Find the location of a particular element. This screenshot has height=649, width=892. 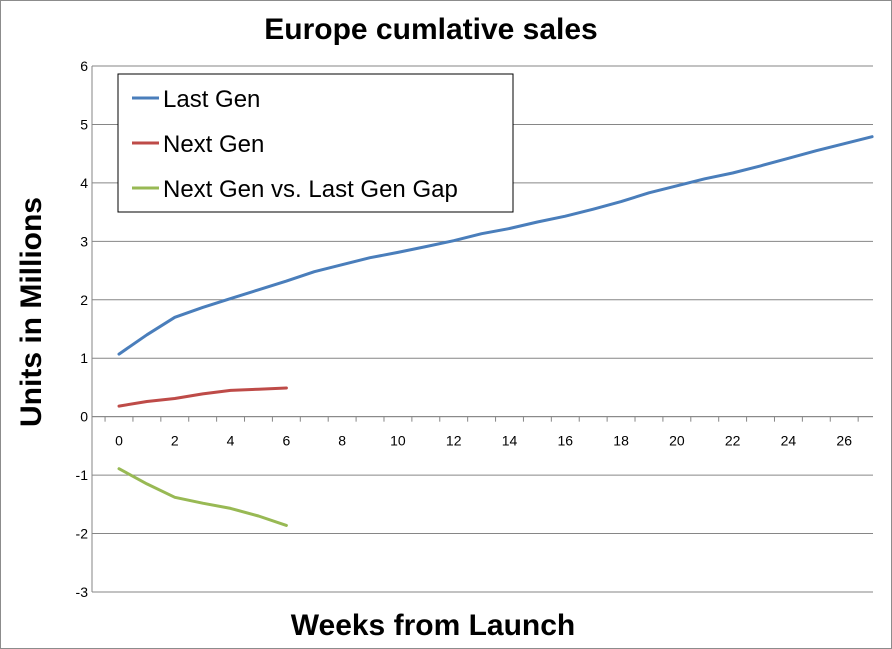

y-tick-label: -3 is located at coordinates (82, 592).